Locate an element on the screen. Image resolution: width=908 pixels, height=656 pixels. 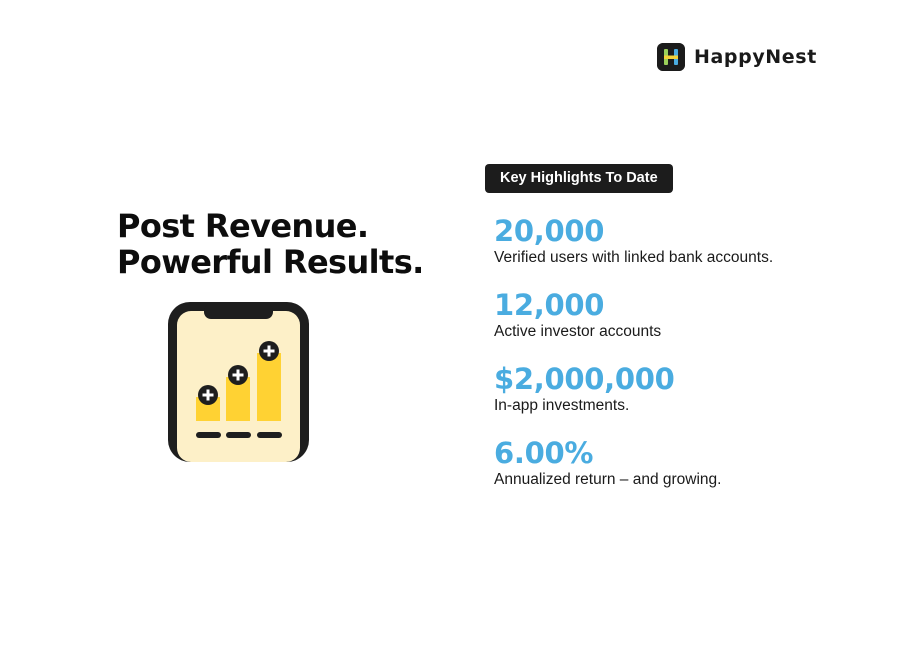
growth-bars is located at coordinates (238, 381).